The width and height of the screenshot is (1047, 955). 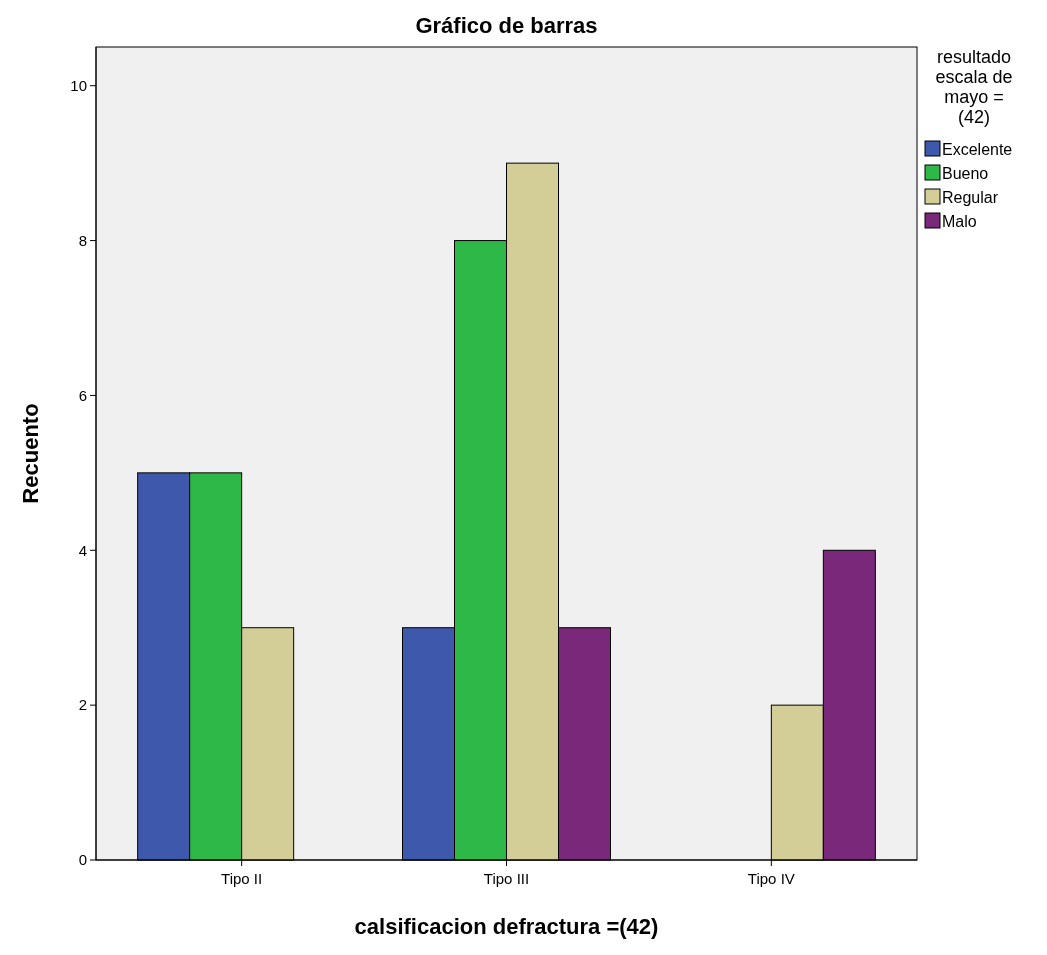 What do you see at coordinates (82, 860) in the screenshot?
I see `y-tick-label: 0` at bounding box center [82, 860].